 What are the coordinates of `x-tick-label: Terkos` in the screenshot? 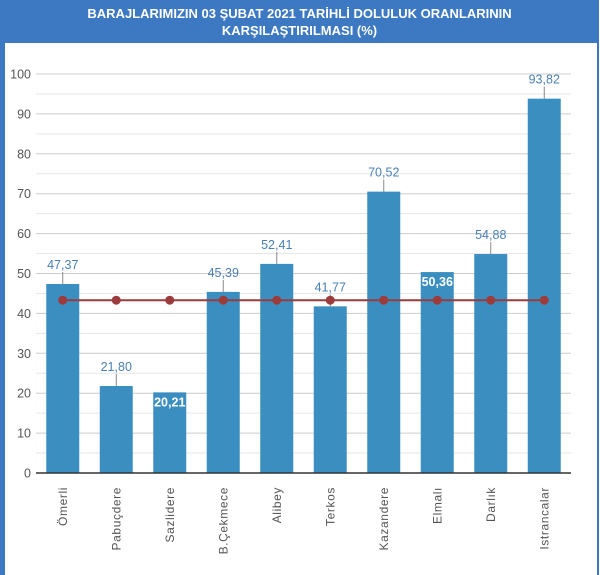 It's located at (330, 506).